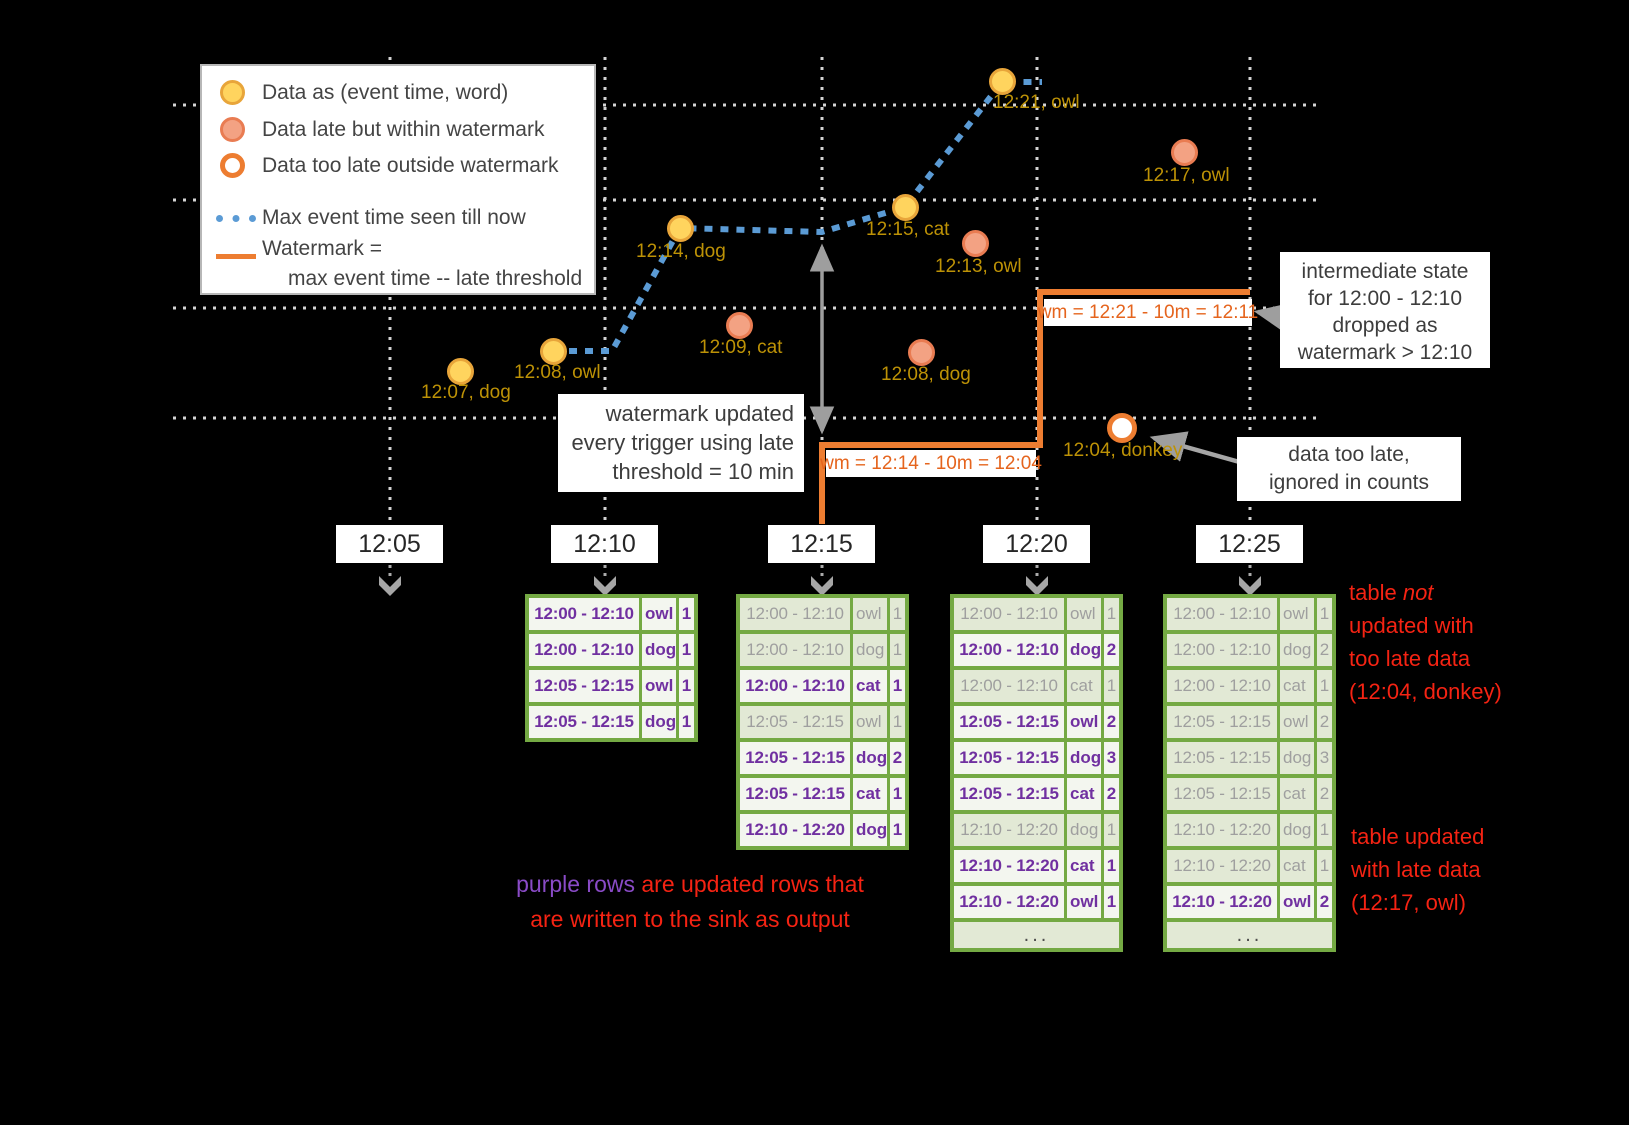 Image resolution: width=1629 pixels, height=1125 pixels. What do you see at coordinates (394, 217) in the screenshot?
I see `legend-label: Max event time seen till now` at bounding box center [394, 217].